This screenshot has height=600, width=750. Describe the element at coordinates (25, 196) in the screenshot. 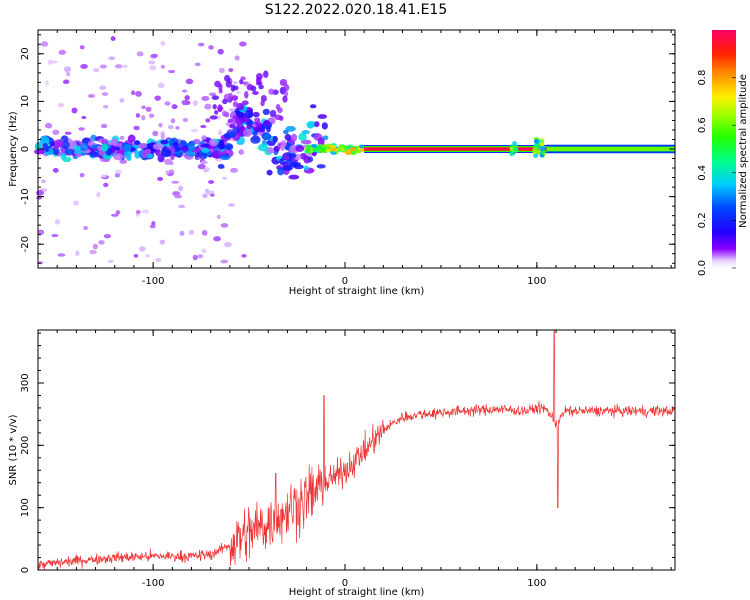

I see `spectrogram-y-tick-label: -10` at that location.